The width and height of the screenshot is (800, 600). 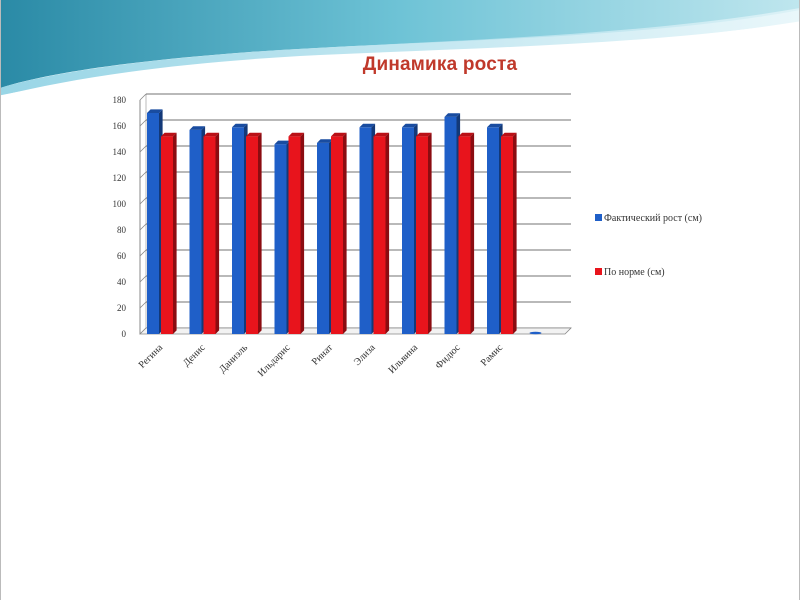 I want to click on y-tick-label: 120, so click(x=120, y=178).